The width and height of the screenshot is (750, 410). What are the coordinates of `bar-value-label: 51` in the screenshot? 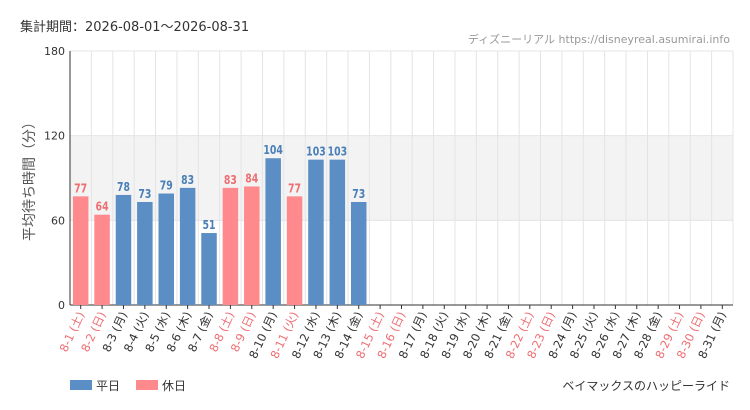 It's located at (209, 225).